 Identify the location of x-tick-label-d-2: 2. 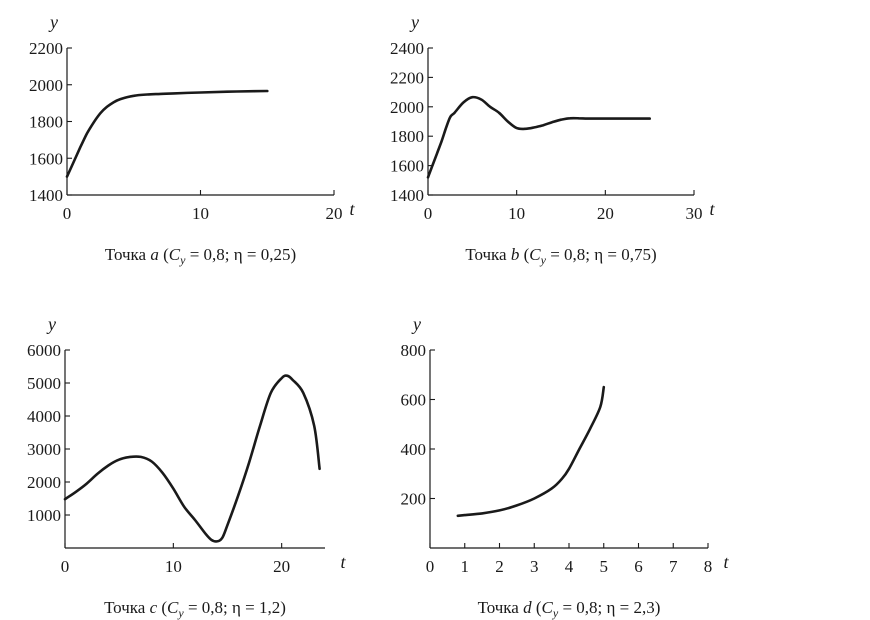
(499, 566).